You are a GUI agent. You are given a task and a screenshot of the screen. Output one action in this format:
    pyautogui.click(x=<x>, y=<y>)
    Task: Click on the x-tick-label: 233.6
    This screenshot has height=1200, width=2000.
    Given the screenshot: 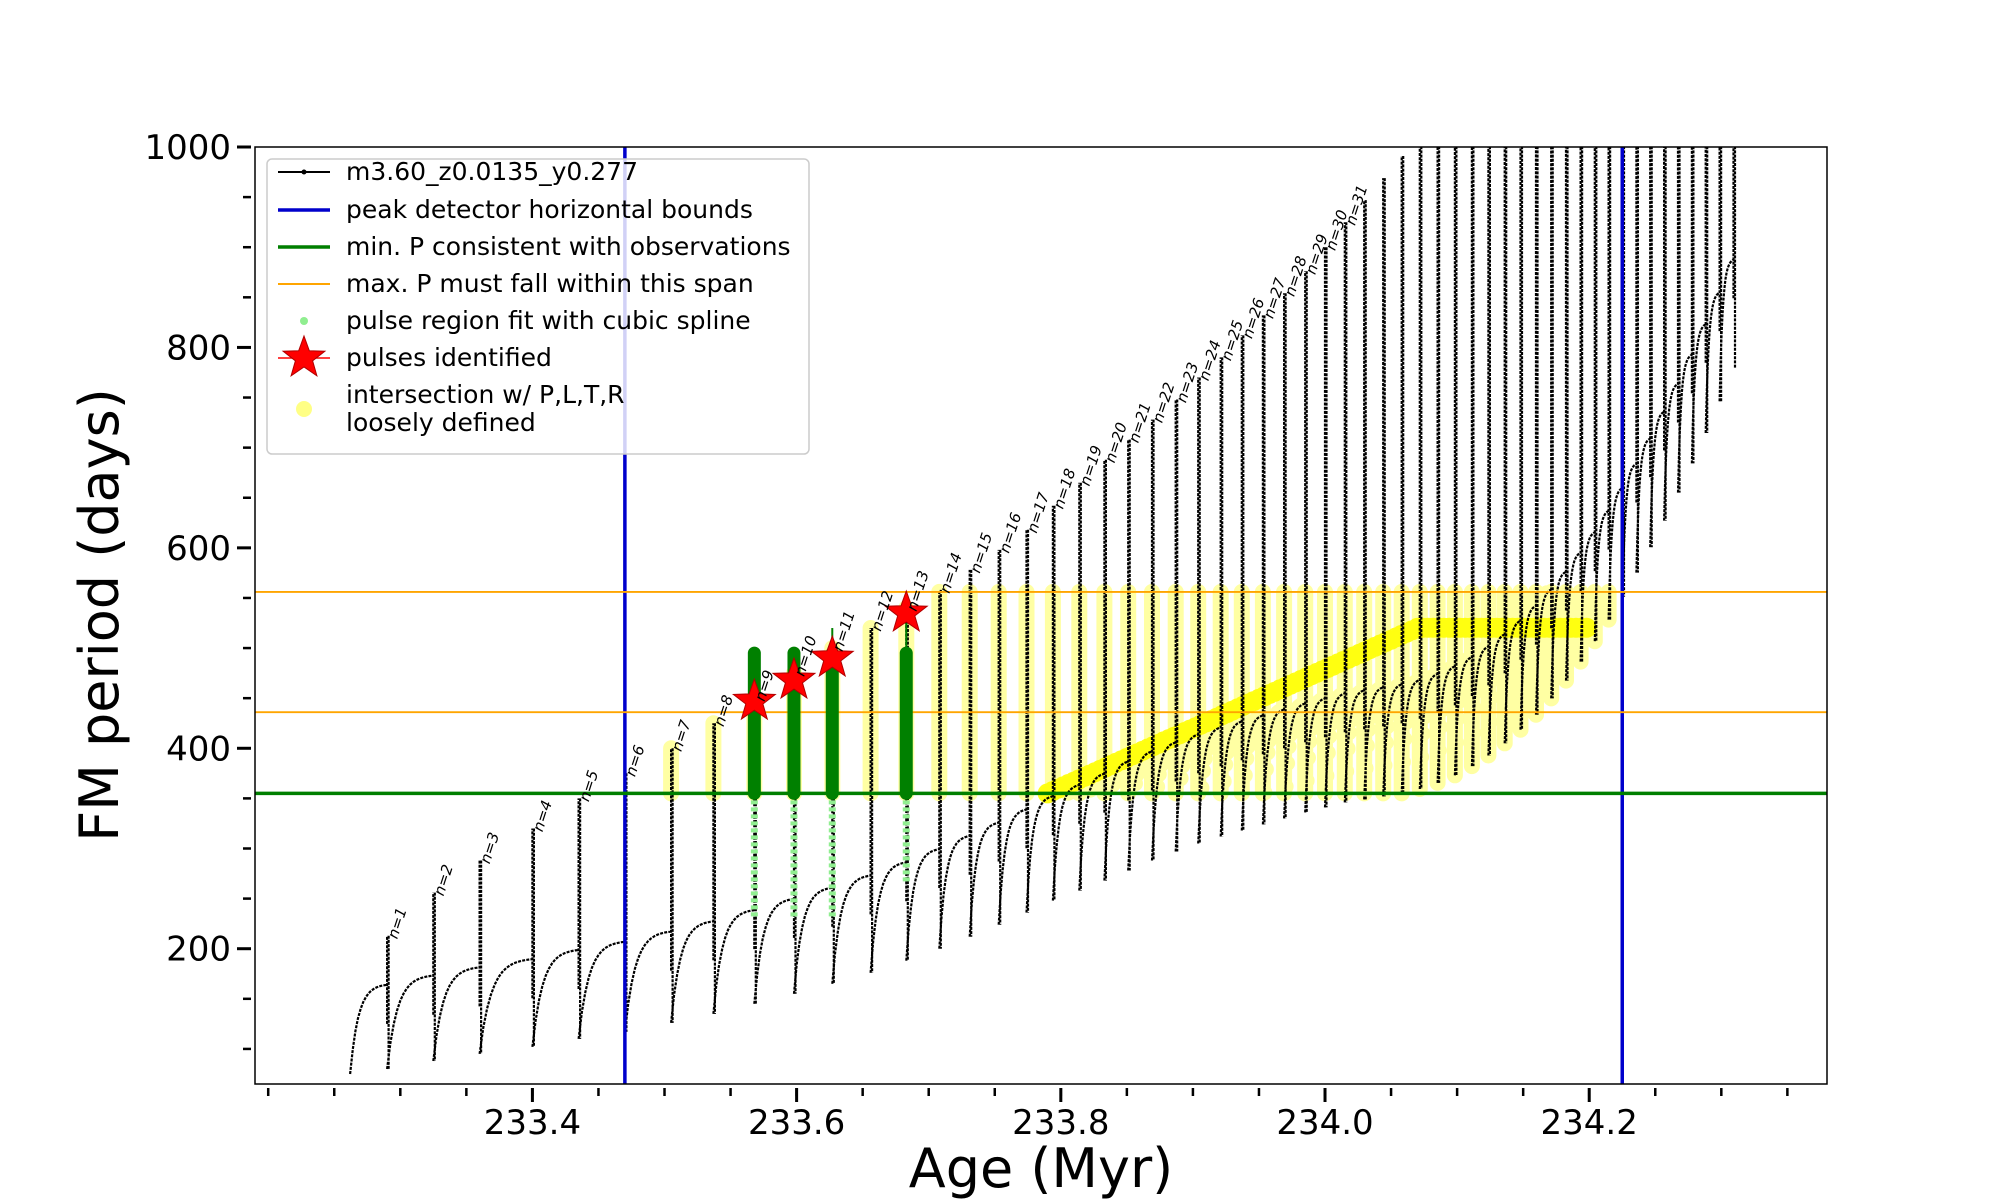 What is the action you would take?
    pyautogui.click(x=796, y=1123)
    